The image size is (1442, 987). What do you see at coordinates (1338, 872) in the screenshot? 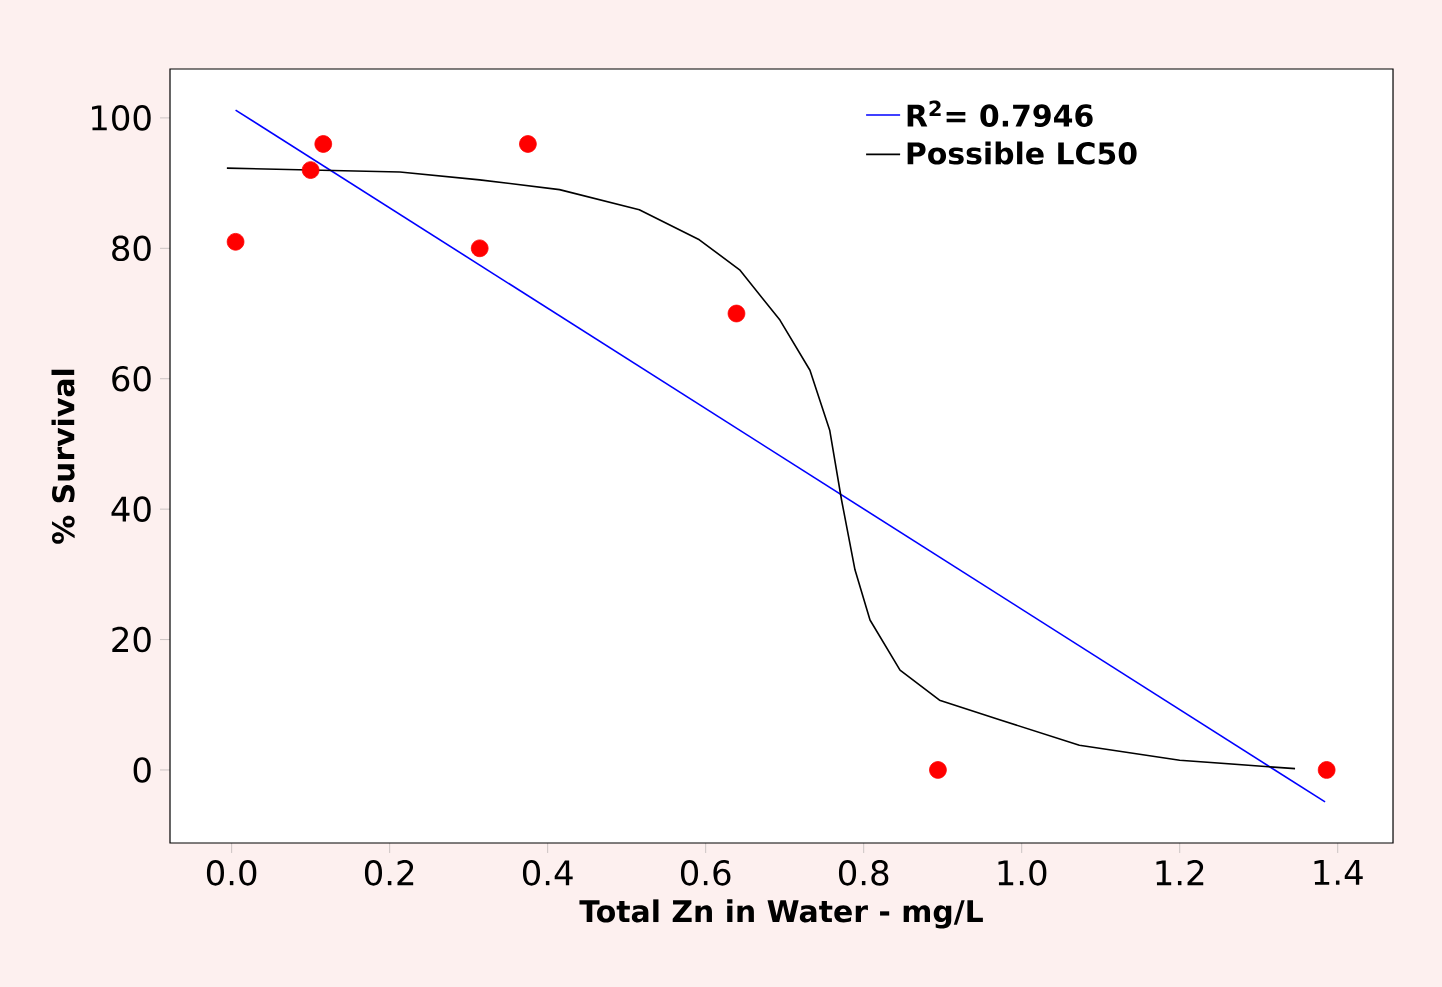
I see `x-tick-label: 1.4` at bounding box center [1338, 872].